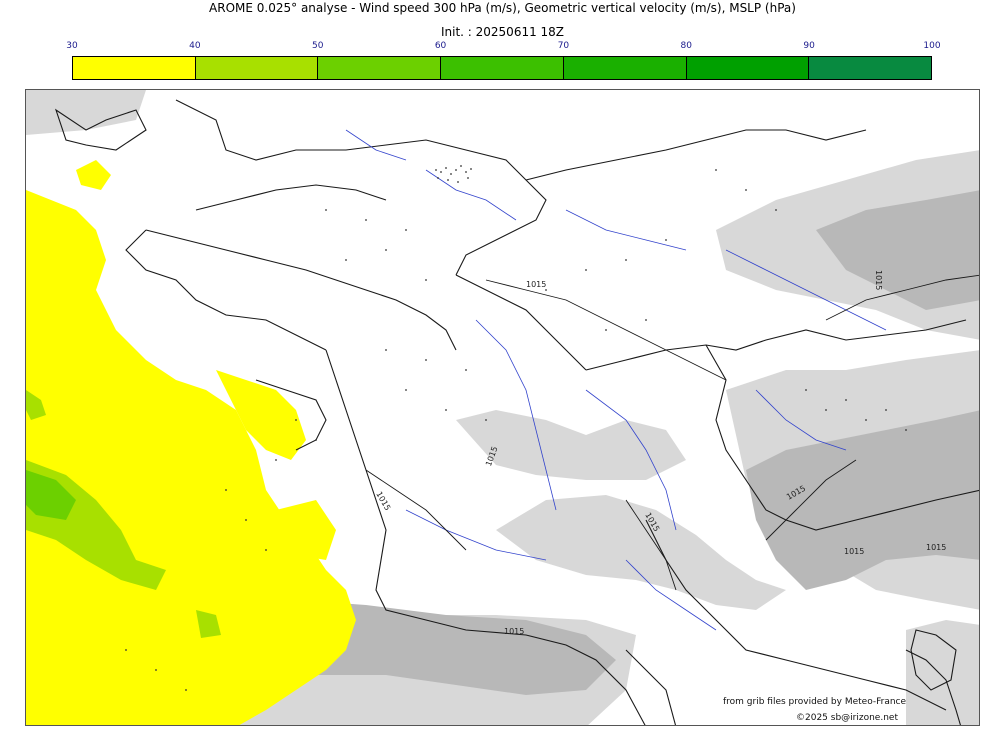 The width and height of the screenshot is (1005, 738). I want to click on data-source-credit: from grib files provided by Meteo-France, so click(815, 702).